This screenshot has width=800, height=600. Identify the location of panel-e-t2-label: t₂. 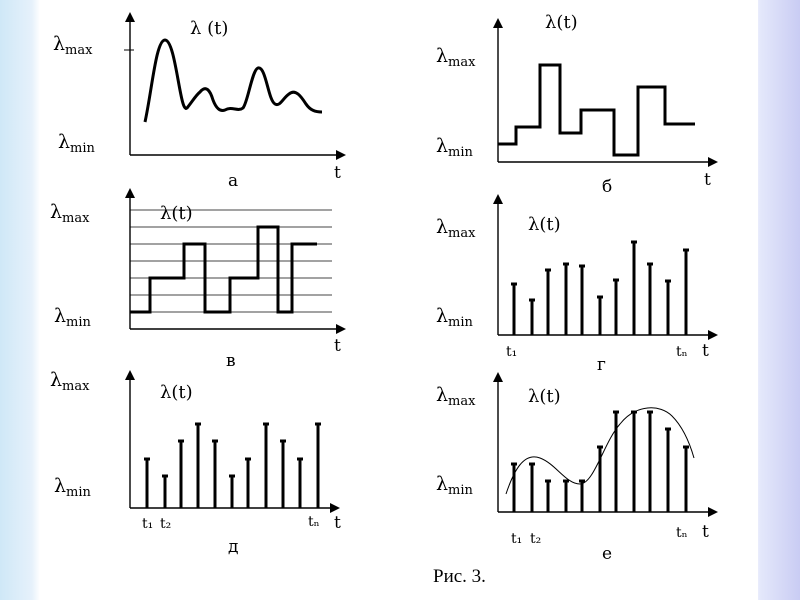
(535, 539).